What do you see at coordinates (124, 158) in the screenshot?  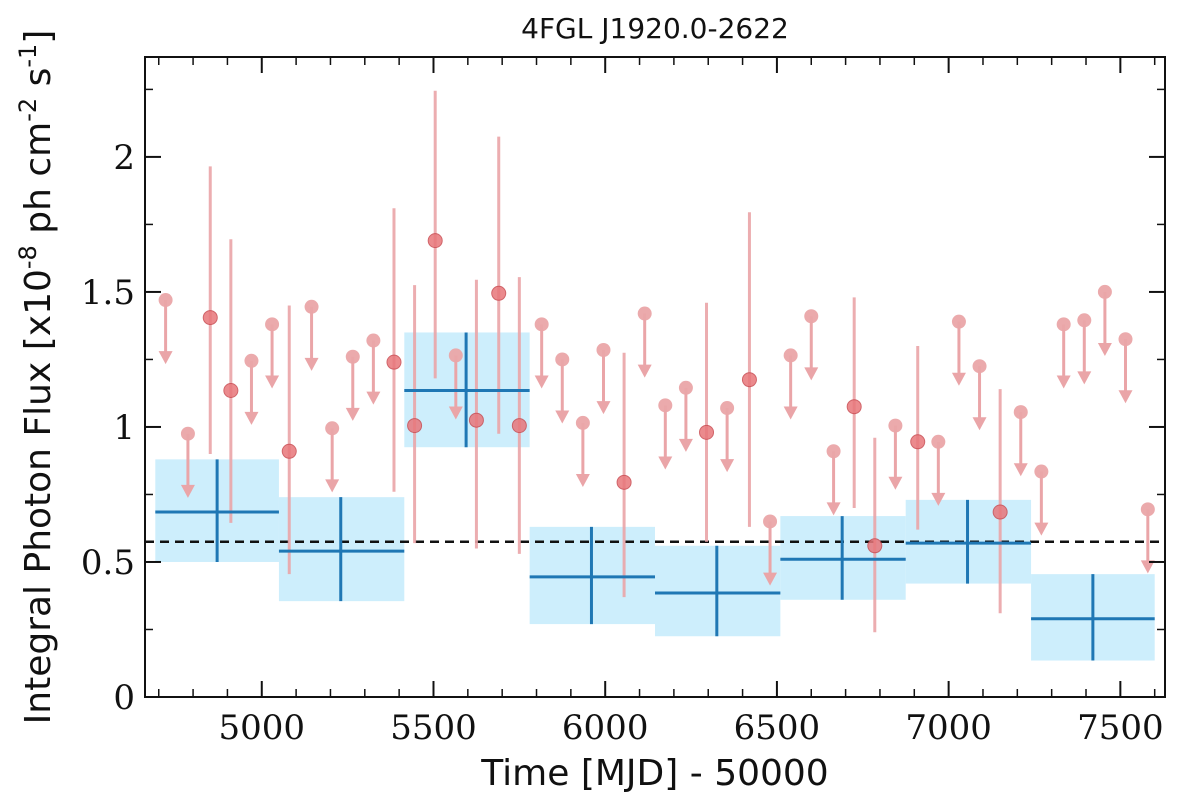 I see `y-tick-label-4: 2` at bounding box center [124, 158].